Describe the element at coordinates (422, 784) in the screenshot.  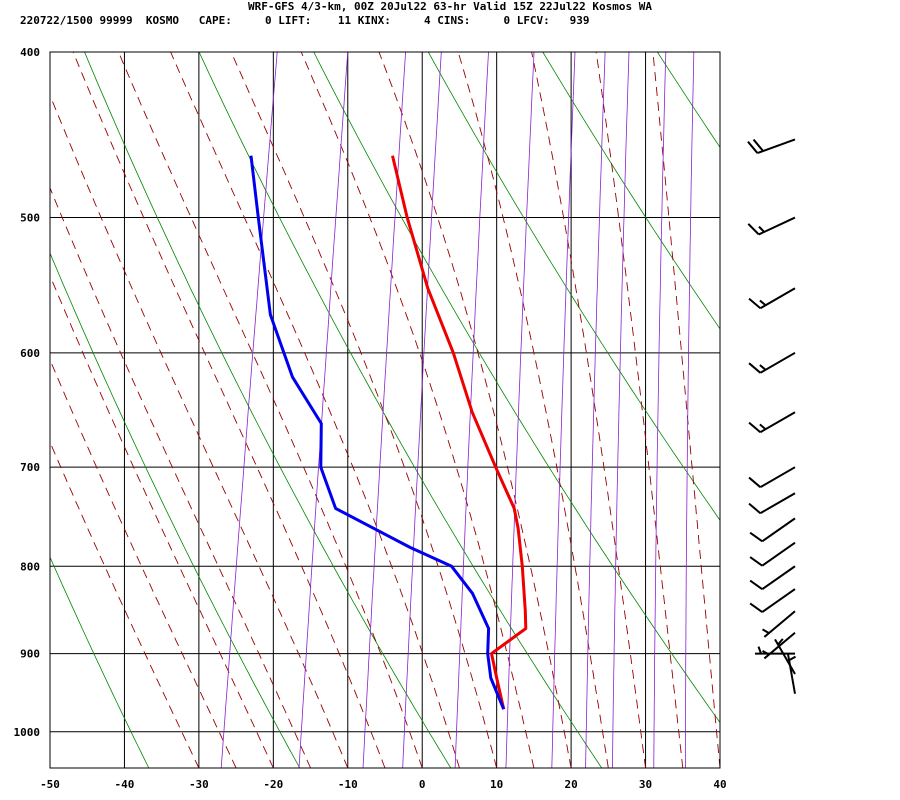
I see `x-tick-label: 0` at that location.